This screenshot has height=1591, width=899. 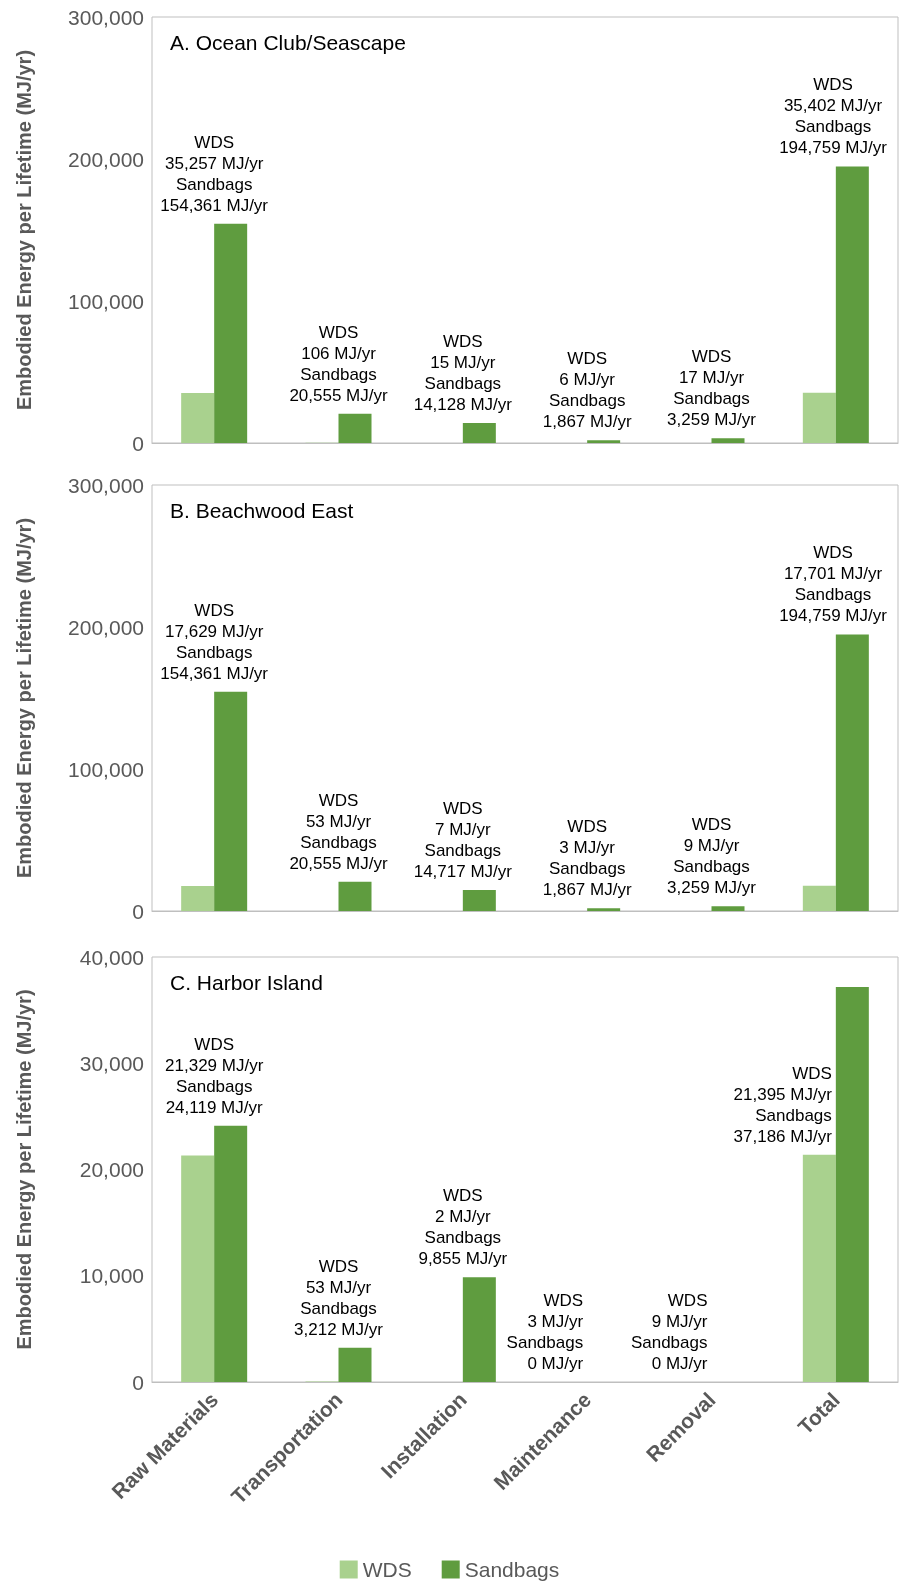 What do you see at coordinates (338, 363) in the screenshot?
I see `annotation: WDS 106 MJ/yr Sandbags 20,555 MJ/yr` at bounding box center [338, 363].